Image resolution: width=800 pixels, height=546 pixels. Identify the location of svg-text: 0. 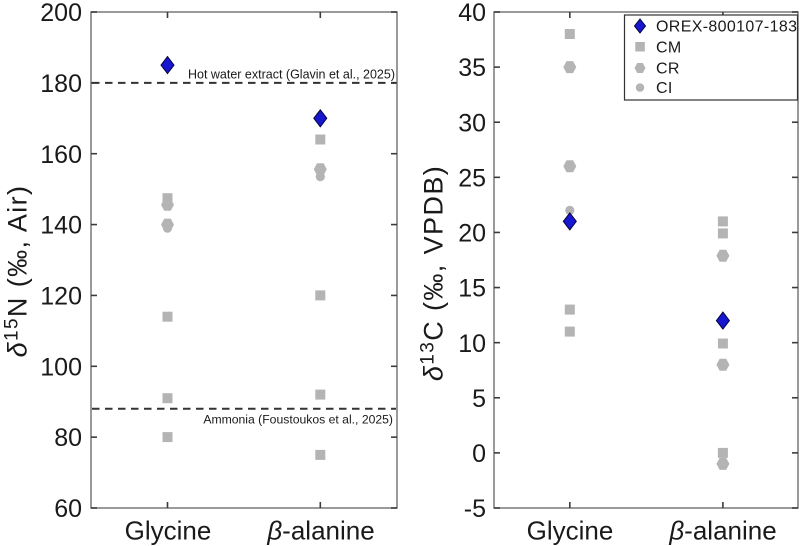
(479, 454).